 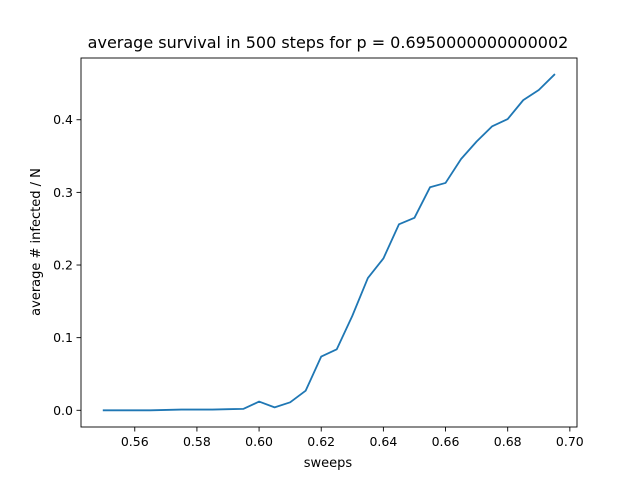 I want to click on x-tick-label: 0.70, so click(x=570, y=441).